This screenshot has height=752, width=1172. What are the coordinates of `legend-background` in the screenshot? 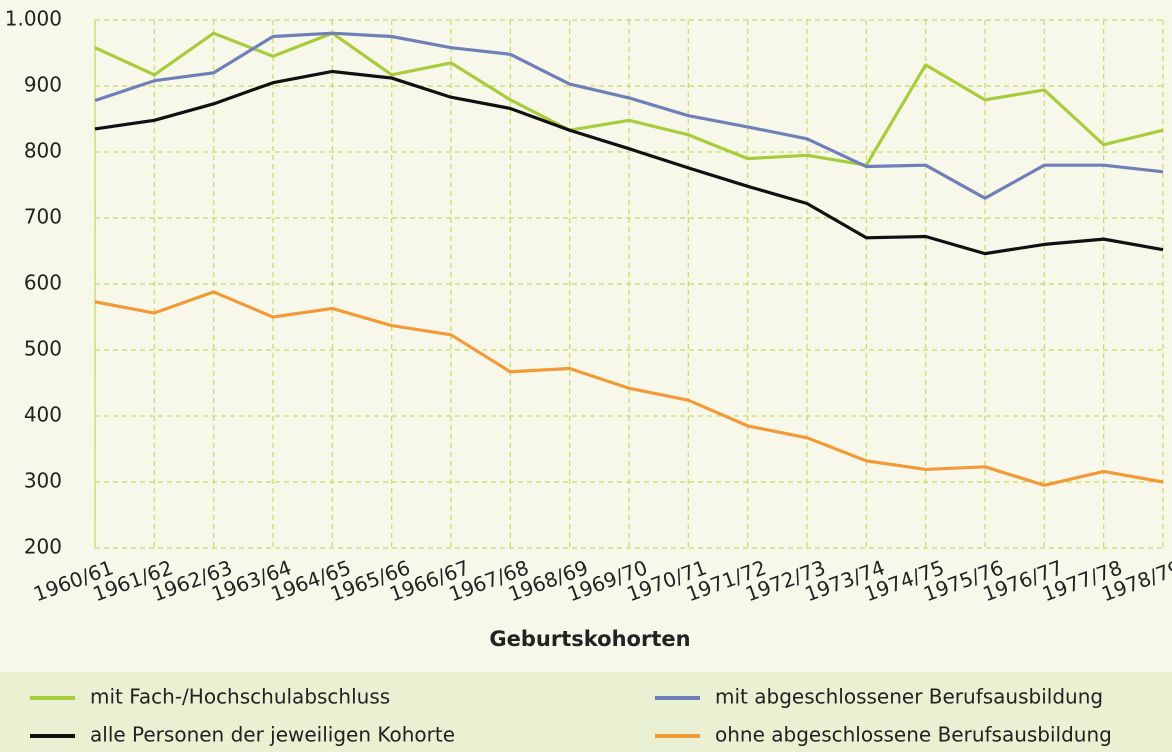 It's located at (586, 712).